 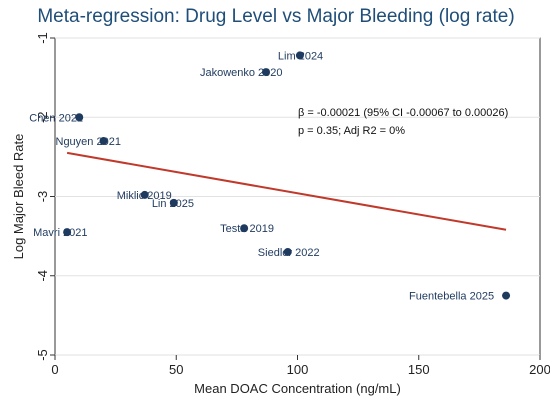 I want to click on y-tick-label: -1, so click(x=42, y=38).